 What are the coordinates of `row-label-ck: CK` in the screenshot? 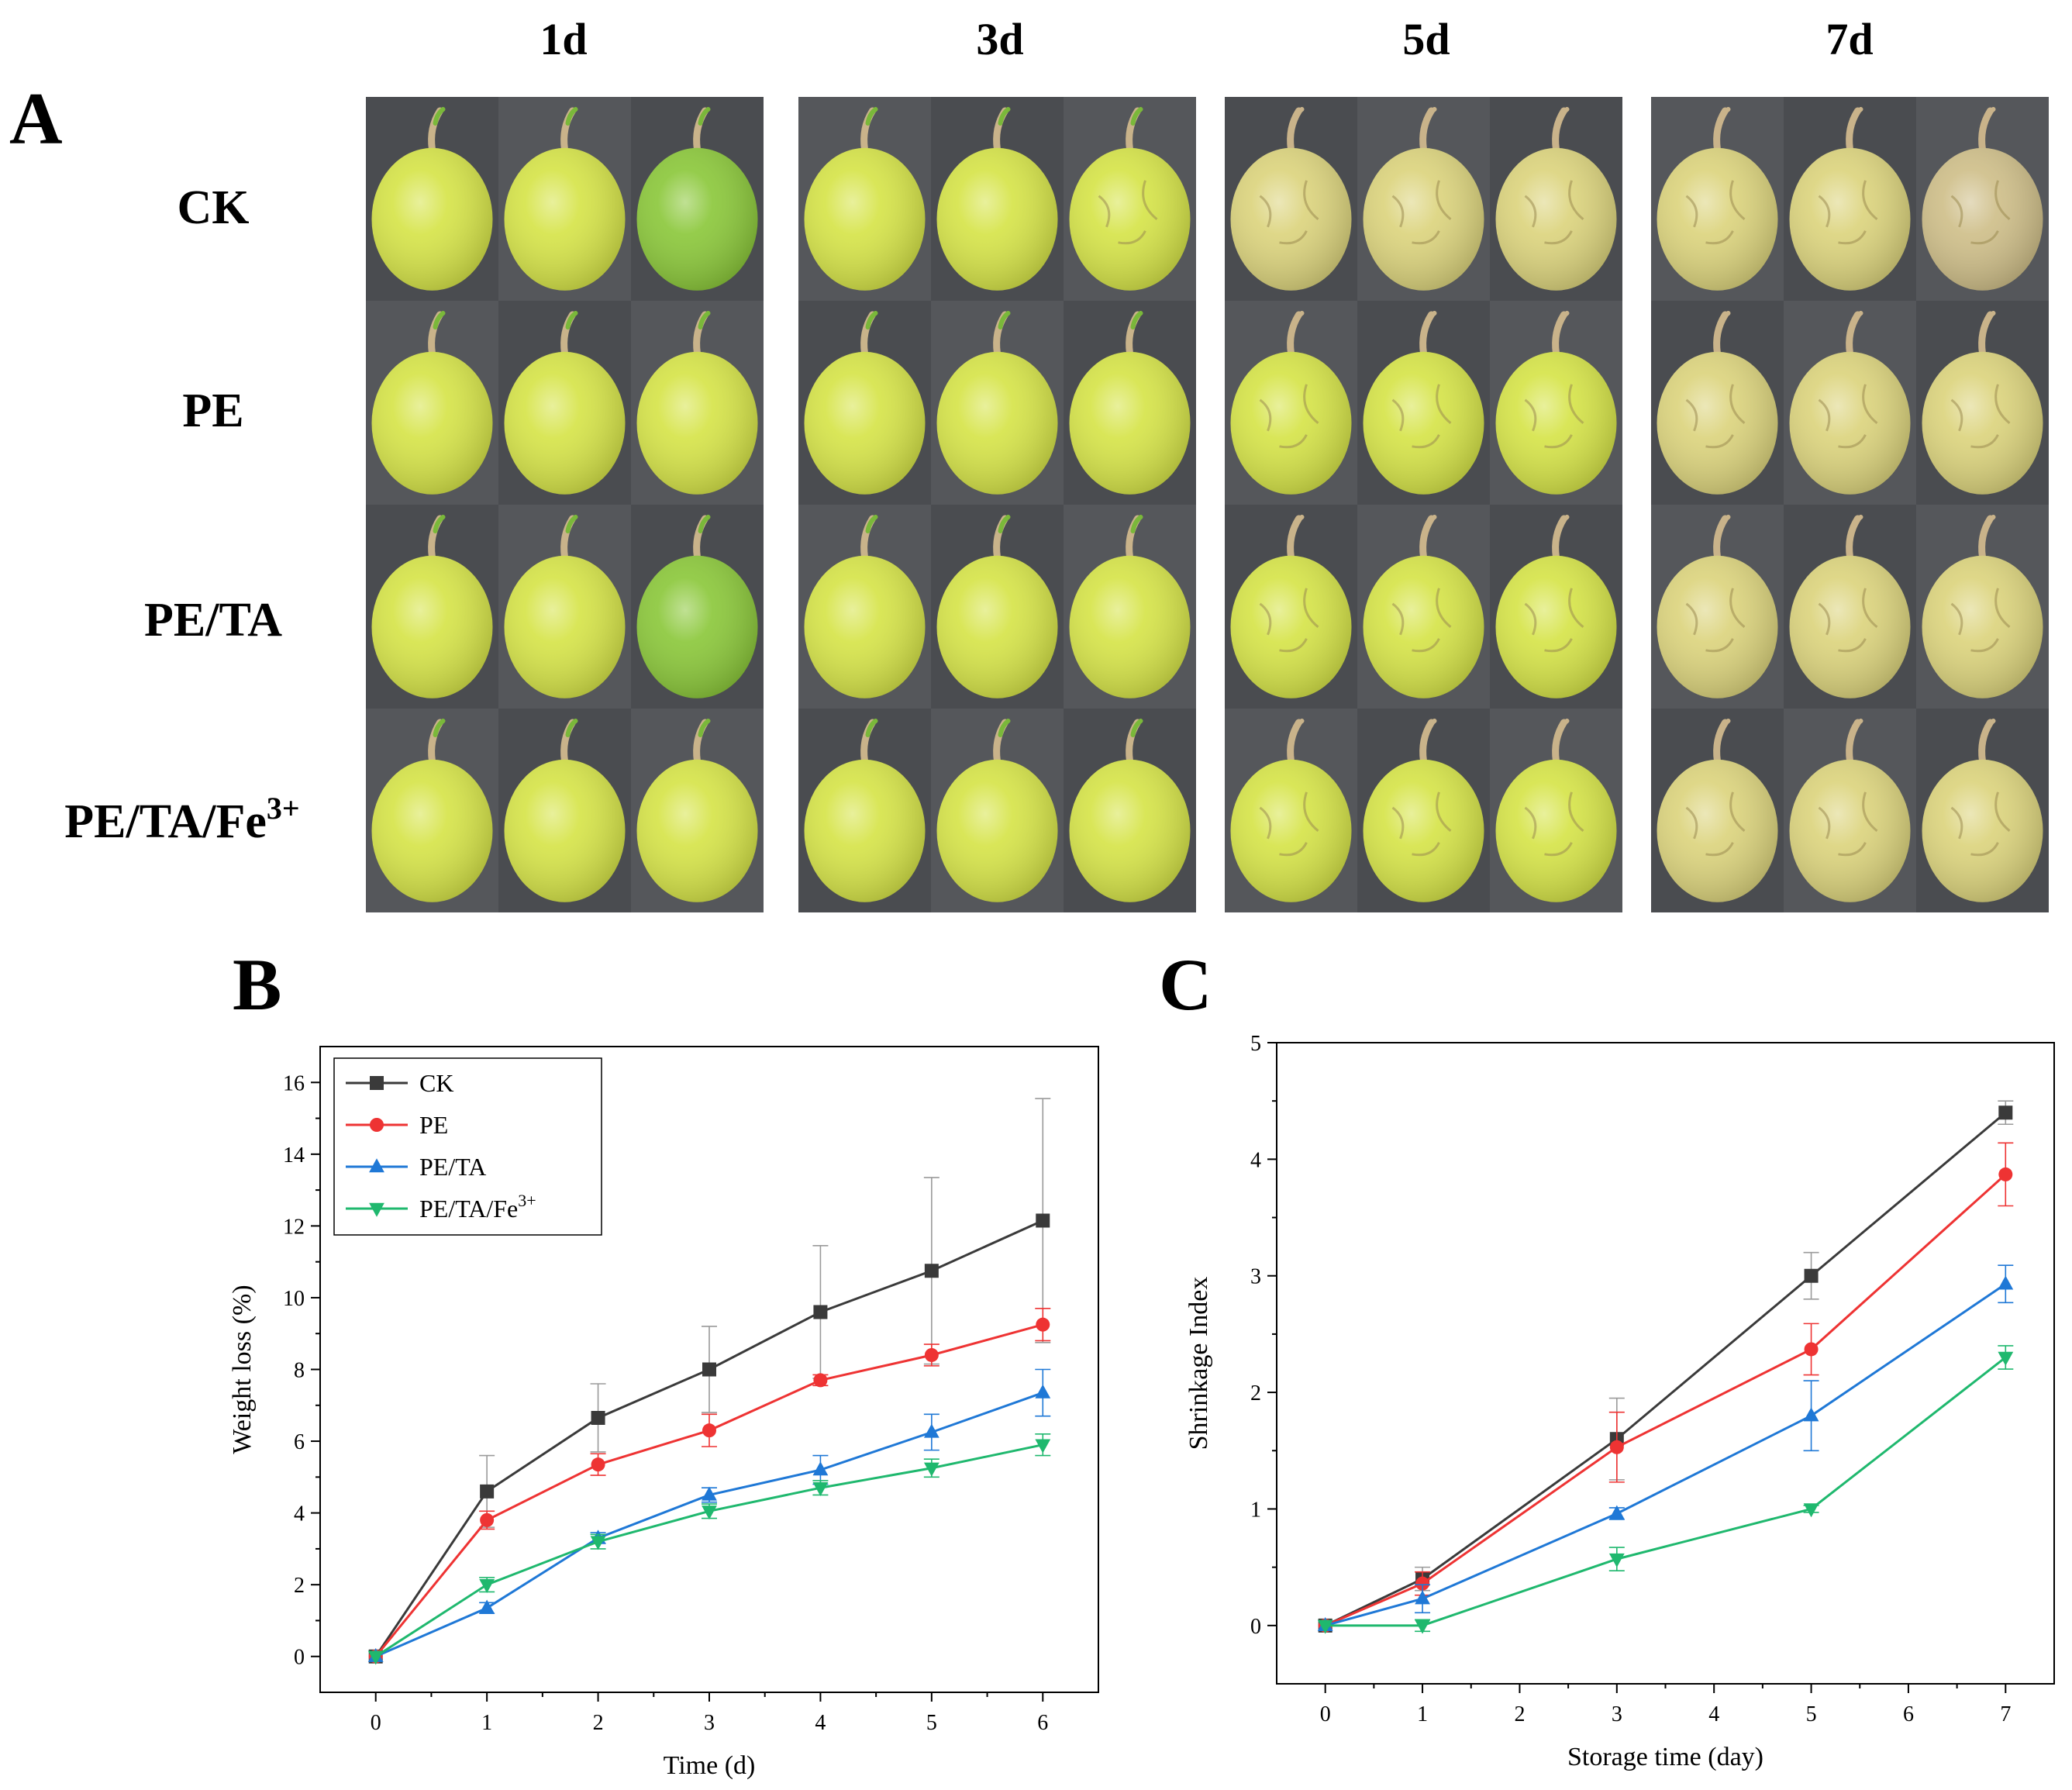 It's located at (214, 207).